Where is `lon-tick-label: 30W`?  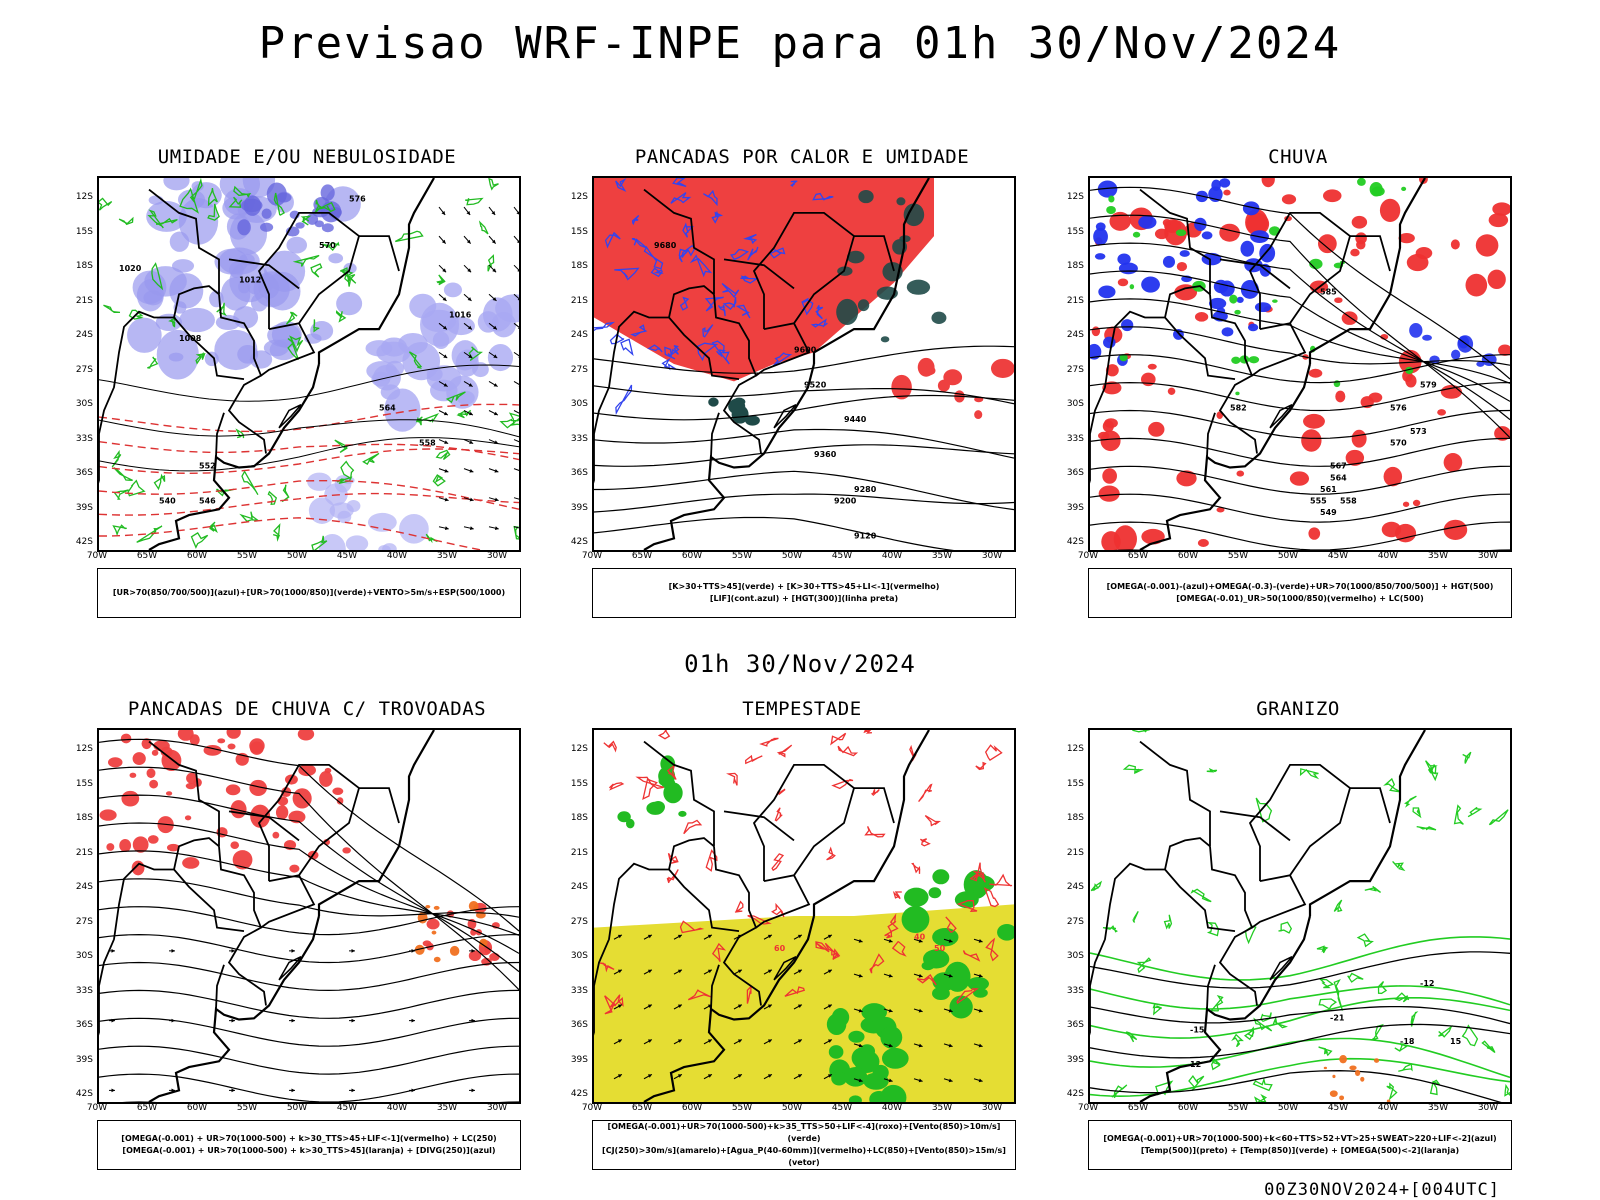 lon-tick-label: 30W is located at coordinates (1488, 1108).